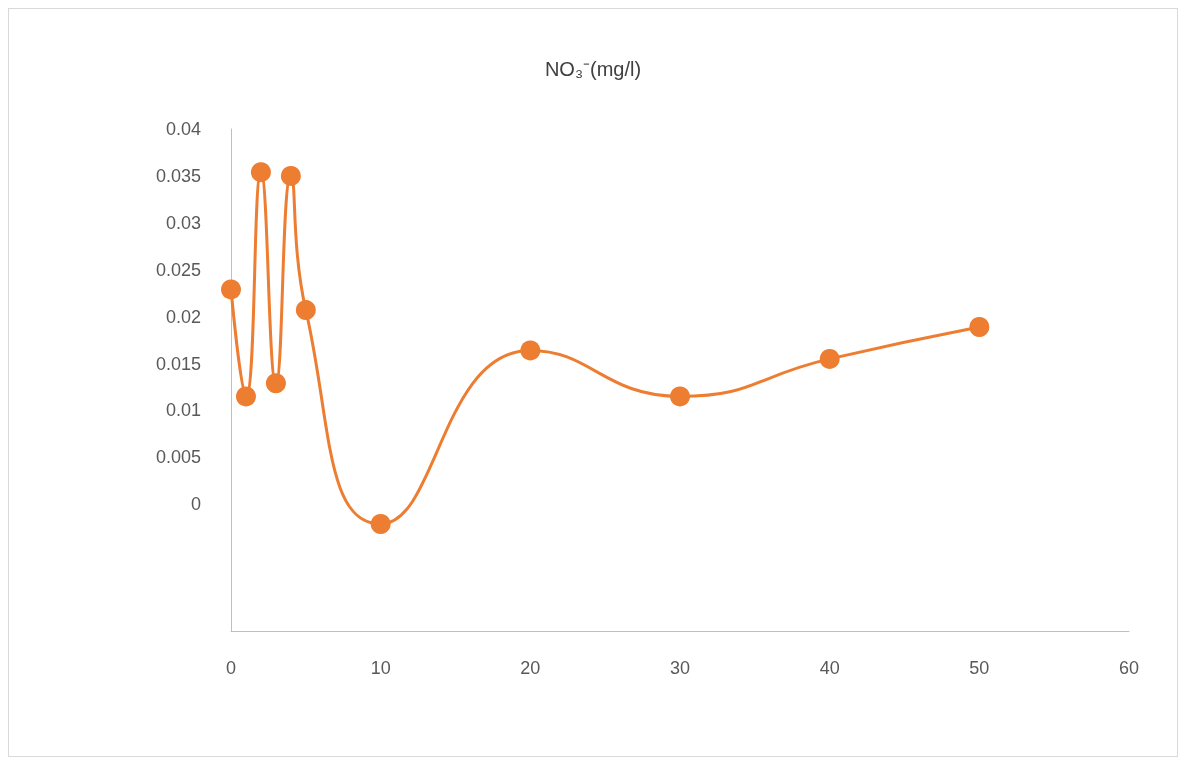 The image size is (1186, 765). I want to click on chart-title: NO₃⁻(mg/l), so click(593, 69).